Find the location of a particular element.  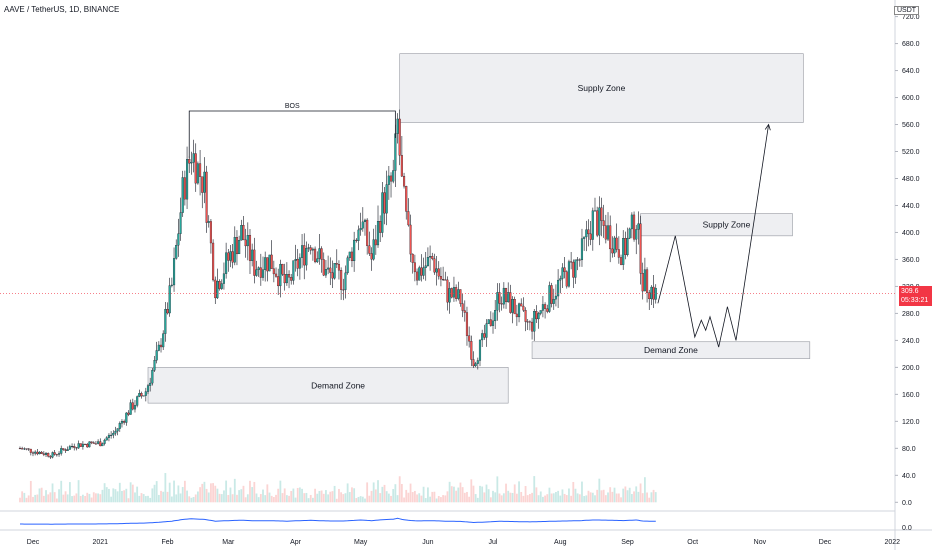

y-tick-label: 40.0 is located at coordinates (909, 476).